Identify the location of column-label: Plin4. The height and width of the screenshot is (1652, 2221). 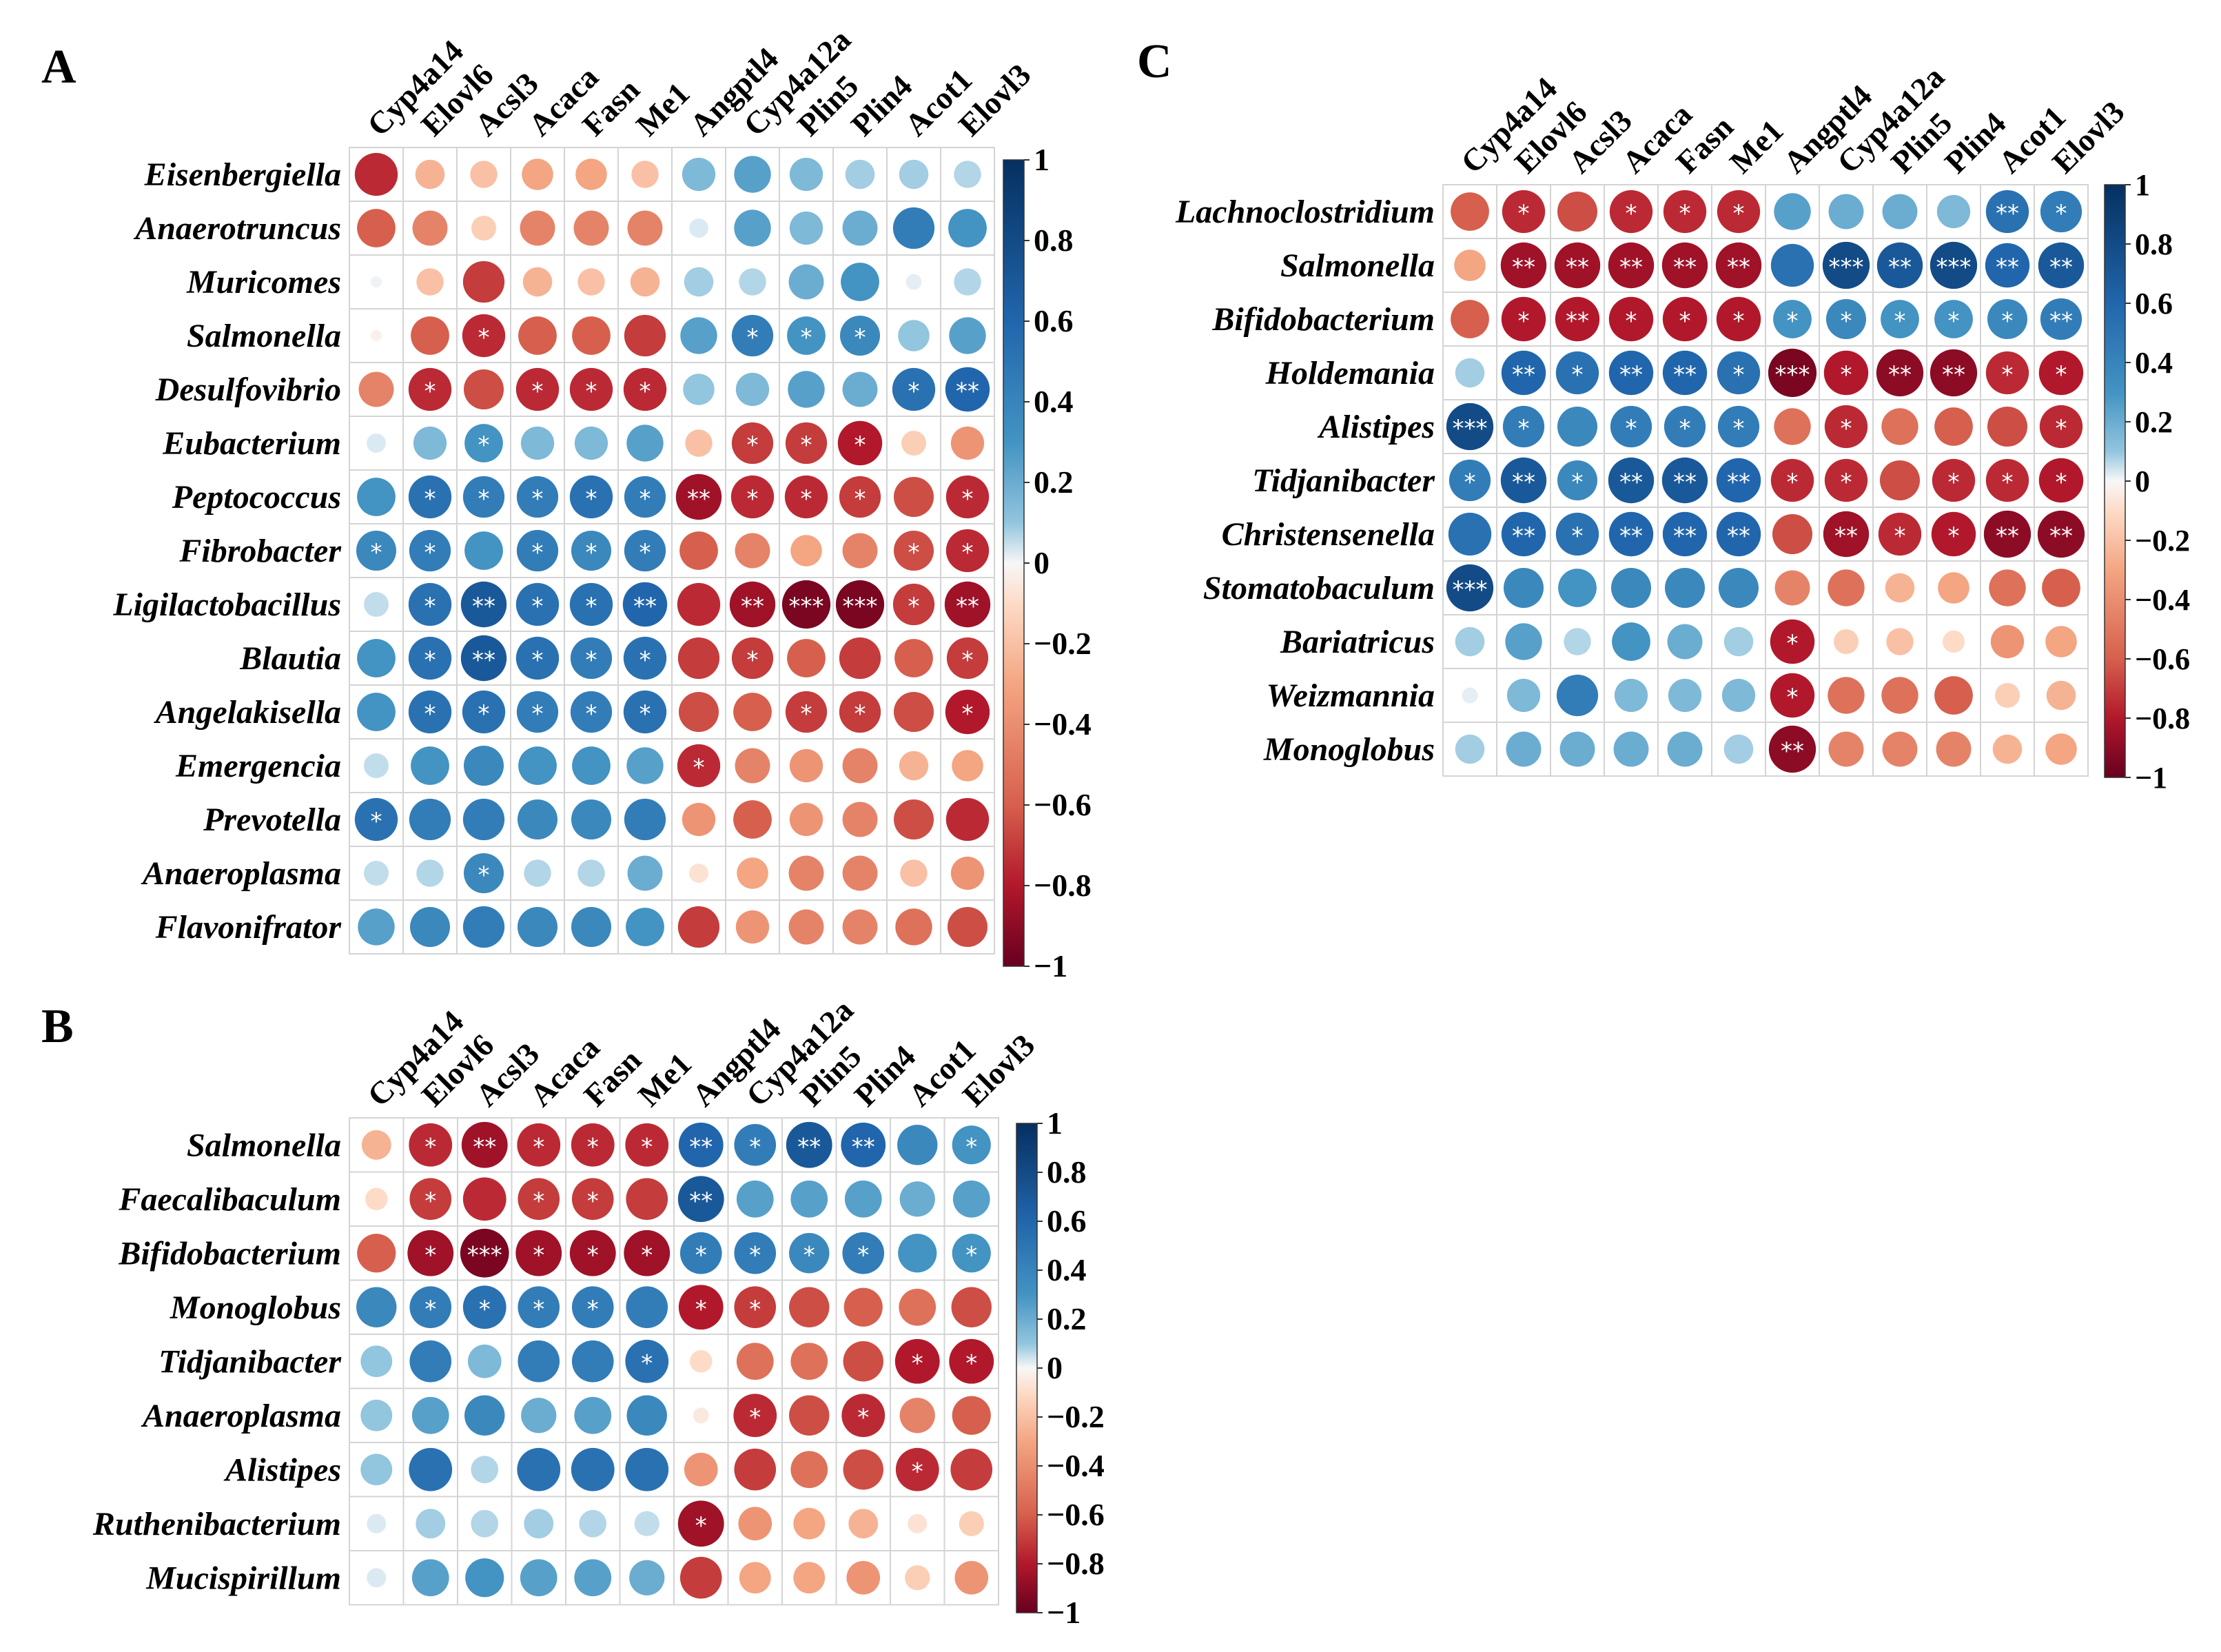
(1975, 143).